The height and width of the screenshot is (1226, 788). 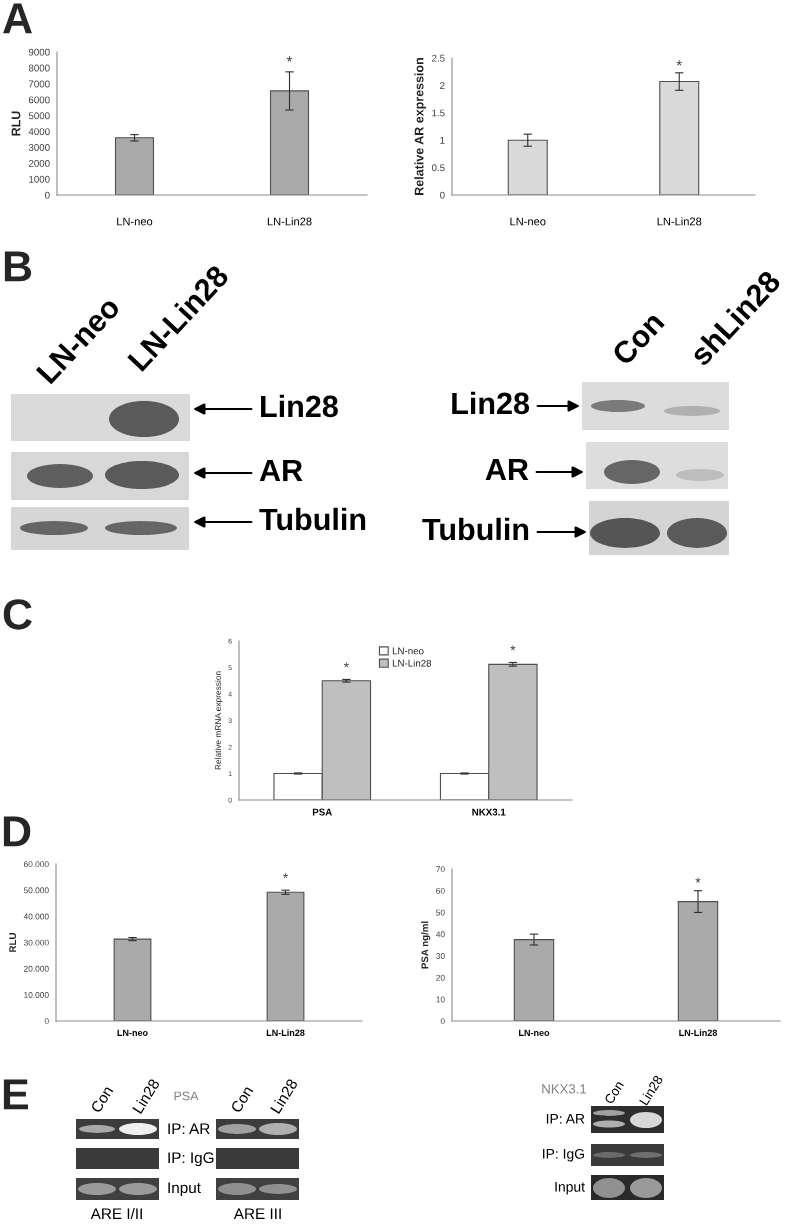 I want to click on y-tick-label: 2000, so click(x=39, y=163).